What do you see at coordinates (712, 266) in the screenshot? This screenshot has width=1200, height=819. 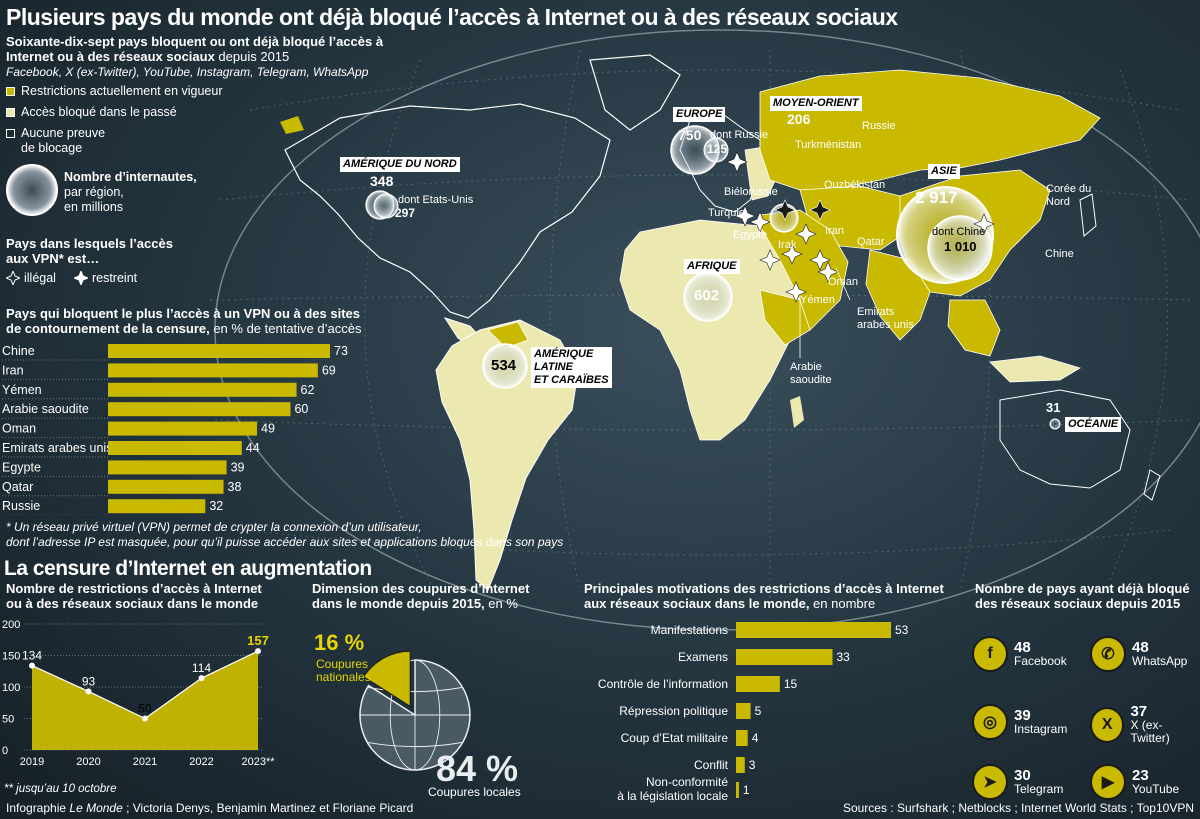 I see `region-label-africa: AFRIQUE` at bounding box center [712, 266].